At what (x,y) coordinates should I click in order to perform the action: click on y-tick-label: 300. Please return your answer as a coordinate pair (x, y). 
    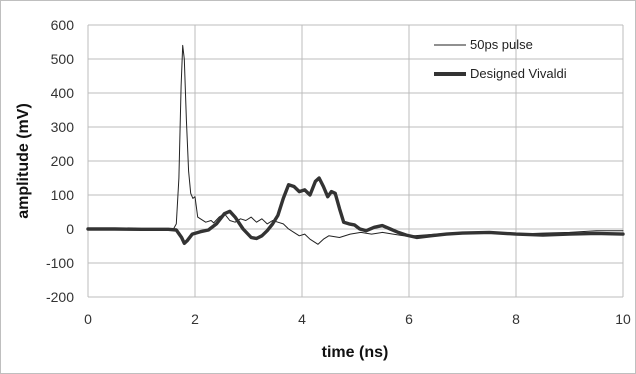
    Looking at the image, I should click on (63, 127).